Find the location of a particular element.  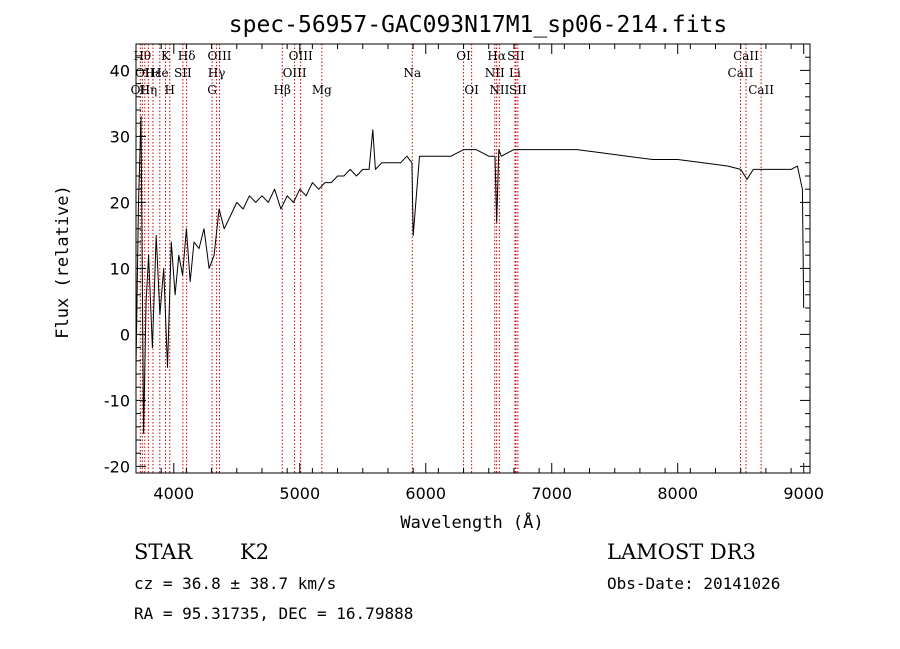

spectral-line-label-0: Hθ is located at coordinates (142, 56).